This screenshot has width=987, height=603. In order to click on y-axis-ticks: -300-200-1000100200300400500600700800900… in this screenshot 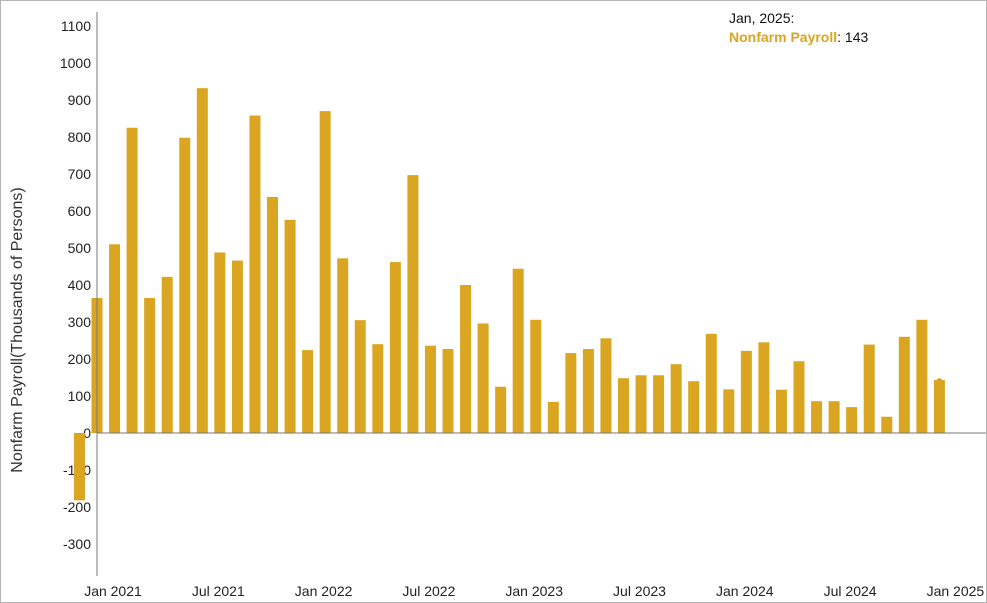, I will do `click(75, 285)`.